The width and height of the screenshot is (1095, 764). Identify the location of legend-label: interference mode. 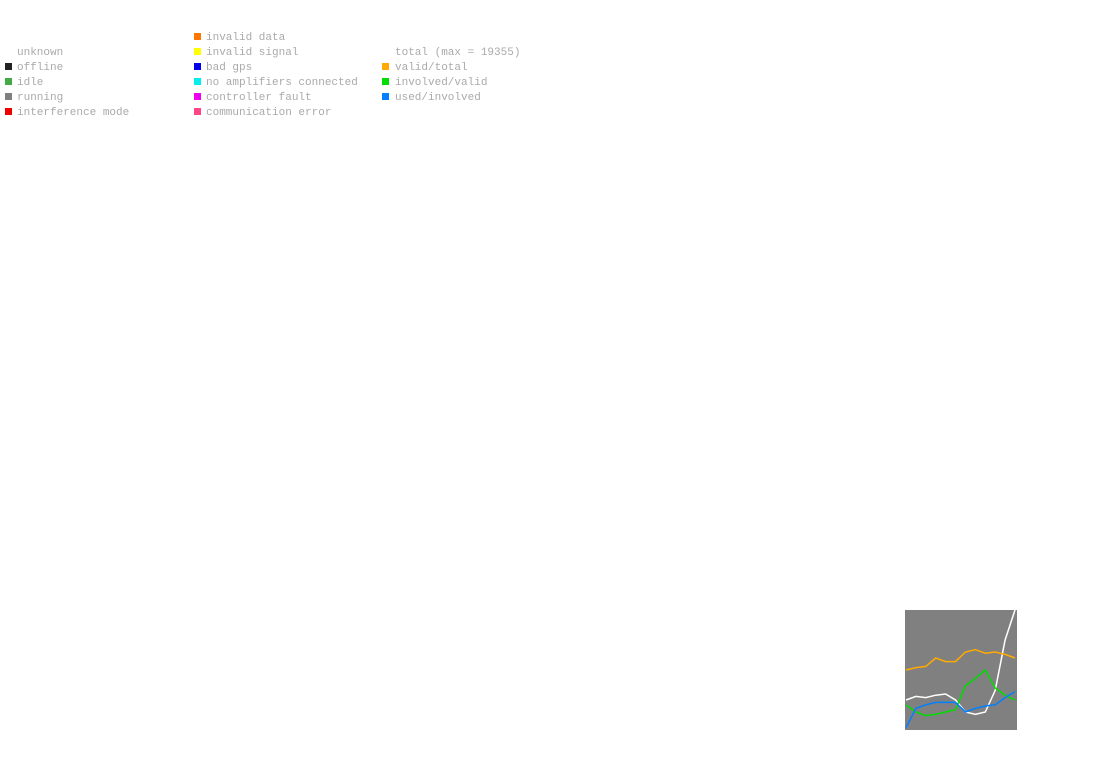
(73, 113).